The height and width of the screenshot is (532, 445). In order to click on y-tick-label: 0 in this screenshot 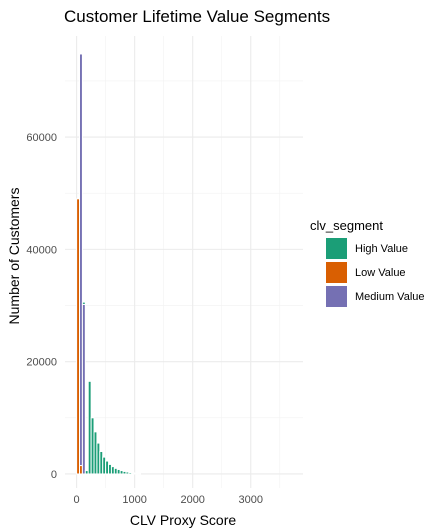, I will do `click(54, 475)`.